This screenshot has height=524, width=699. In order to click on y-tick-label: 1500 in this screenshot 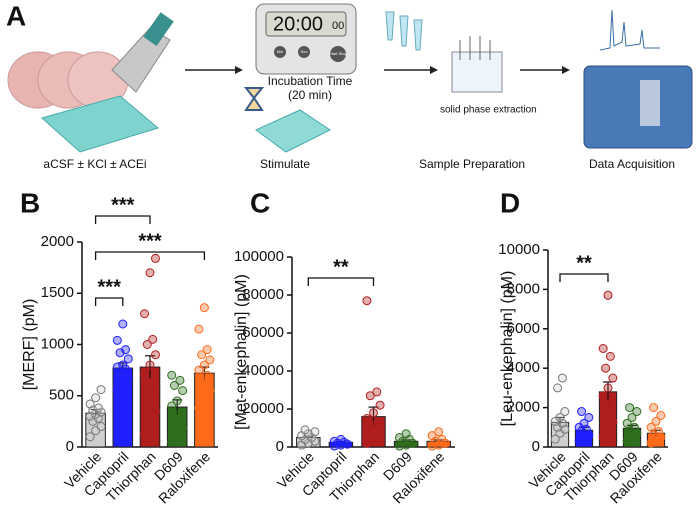, I will do `click(57, 292)`.